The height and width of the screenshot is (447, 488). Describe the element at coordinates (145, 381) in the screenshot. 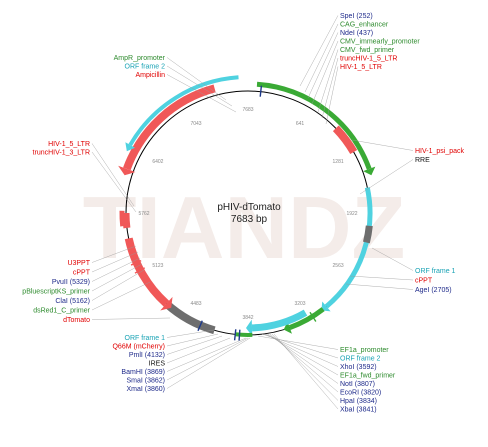

I see `feature-label: SmaI (3862)` at that location.